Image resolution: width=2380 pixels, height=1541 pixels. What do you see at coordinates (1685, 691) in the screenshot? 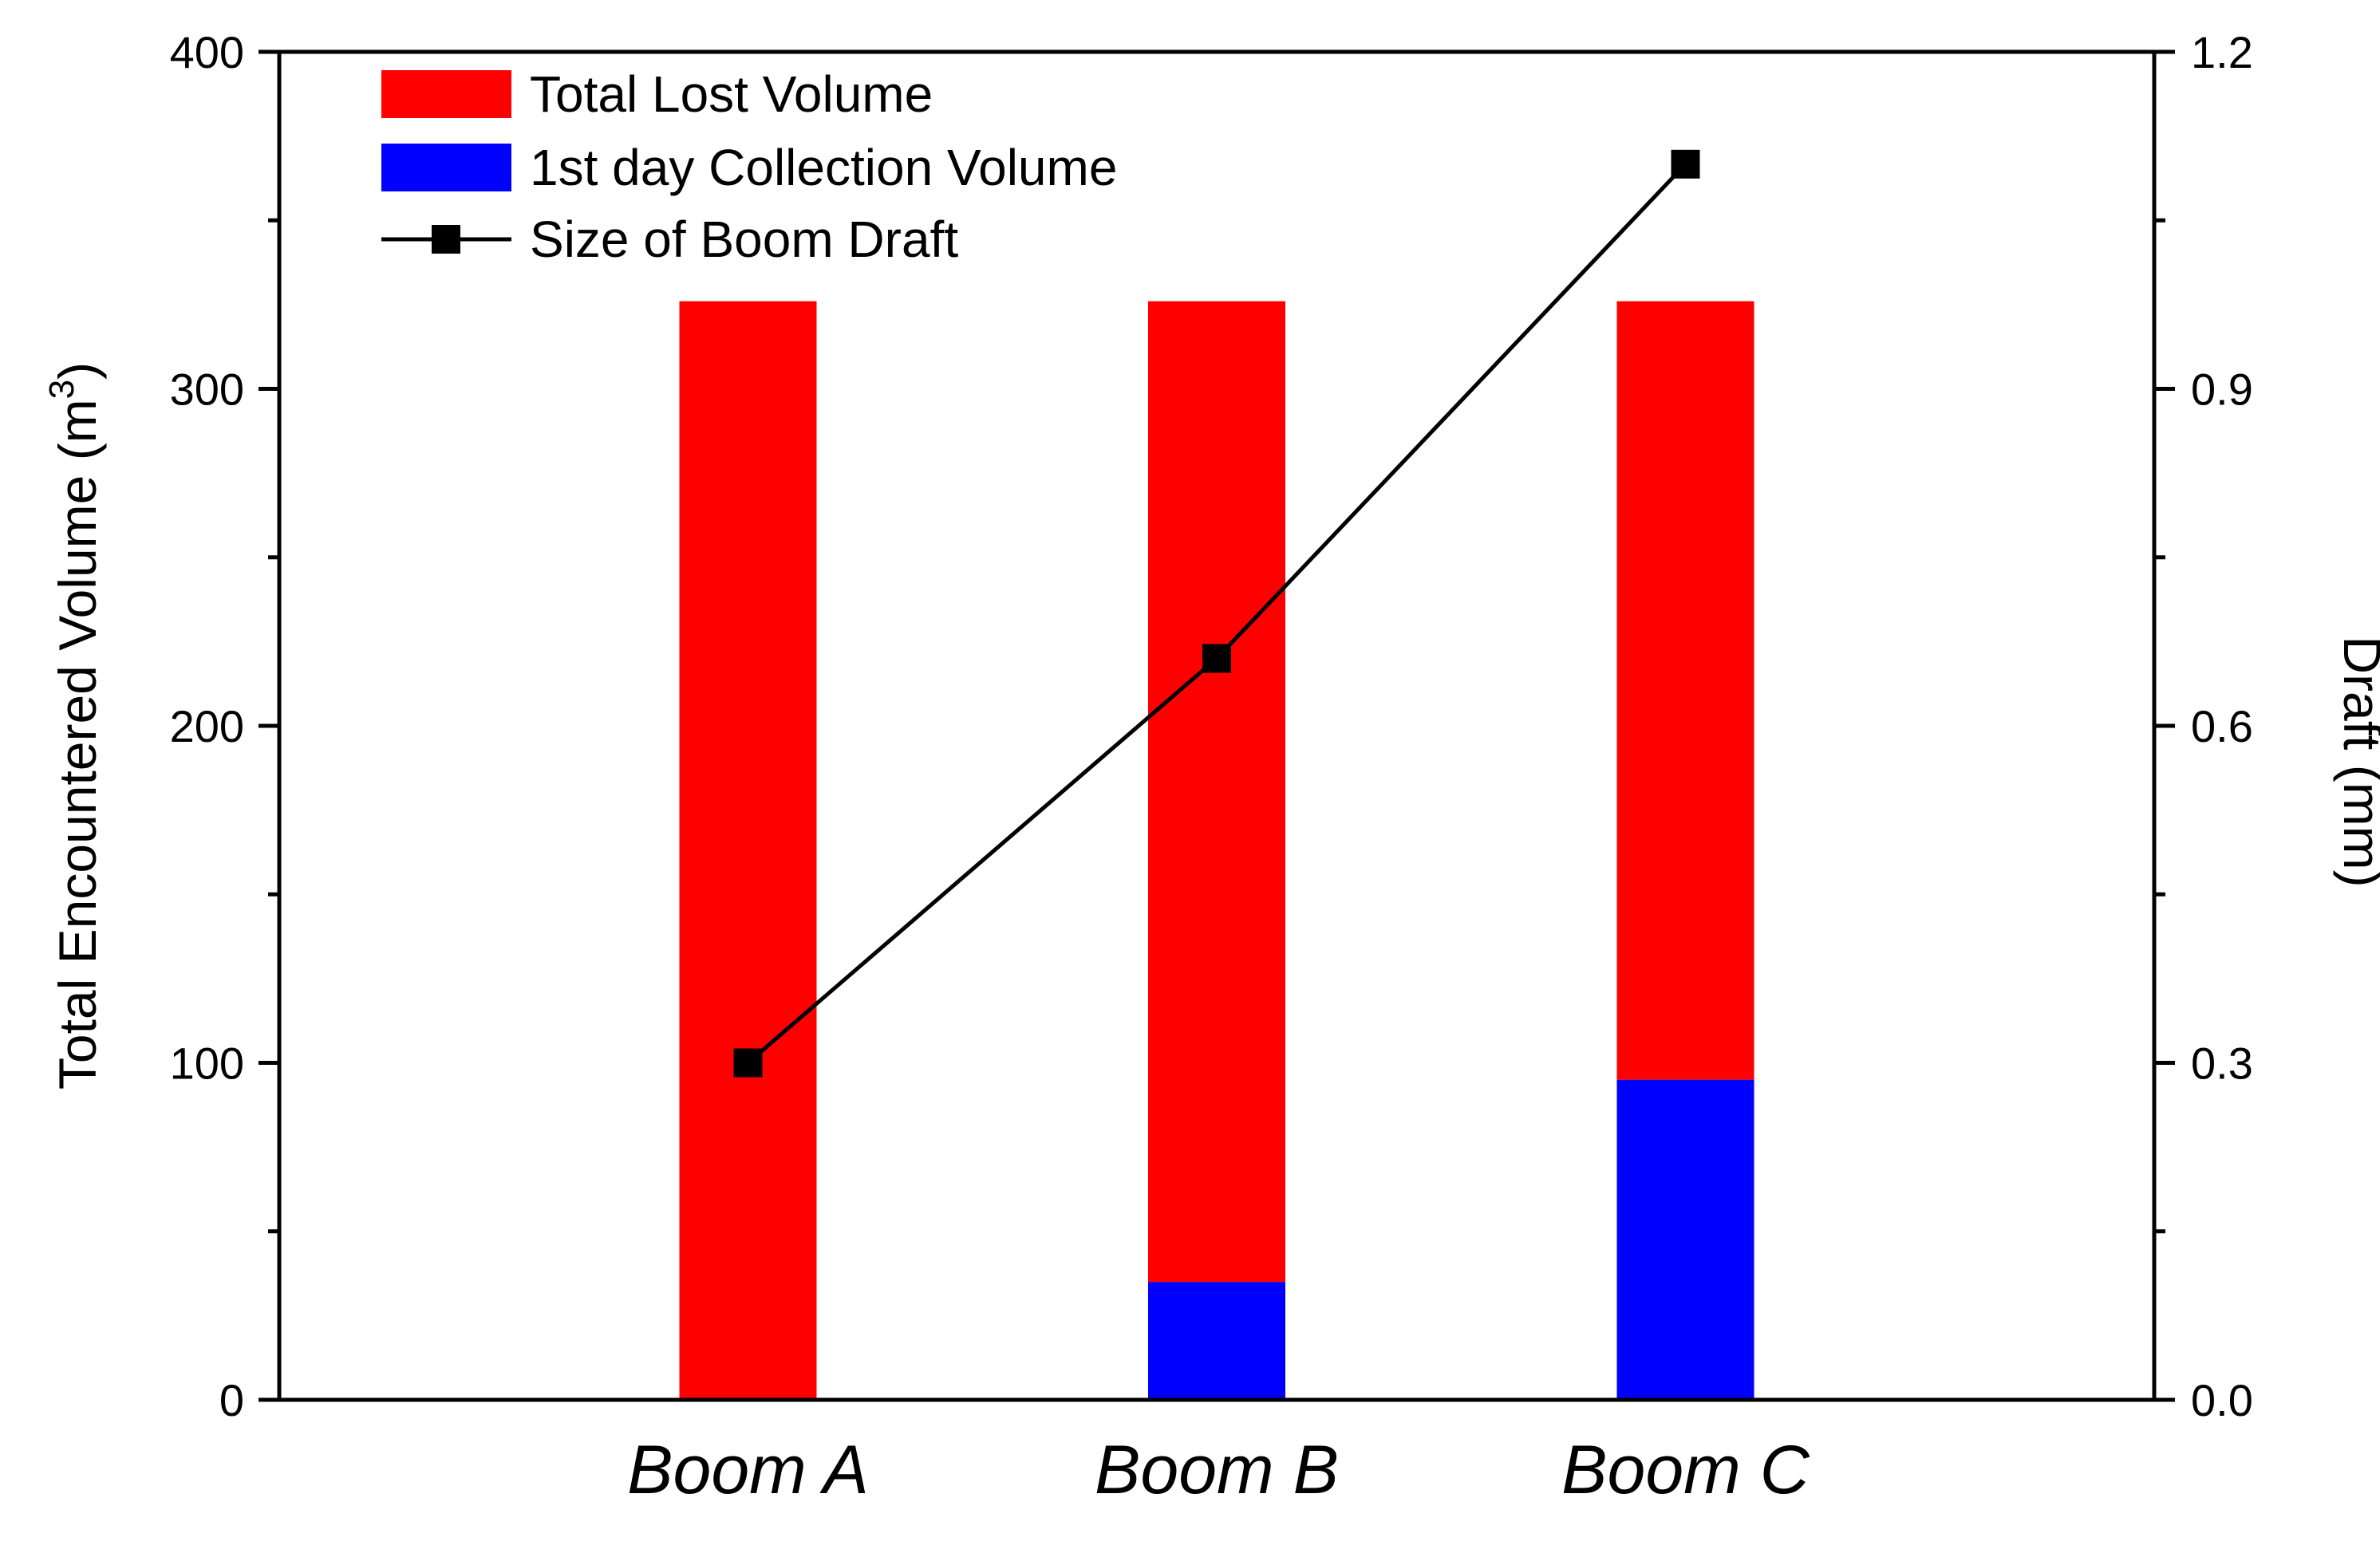
I see `bar-total-lost-volume-boom-c` at bounding box center [1685, 691].